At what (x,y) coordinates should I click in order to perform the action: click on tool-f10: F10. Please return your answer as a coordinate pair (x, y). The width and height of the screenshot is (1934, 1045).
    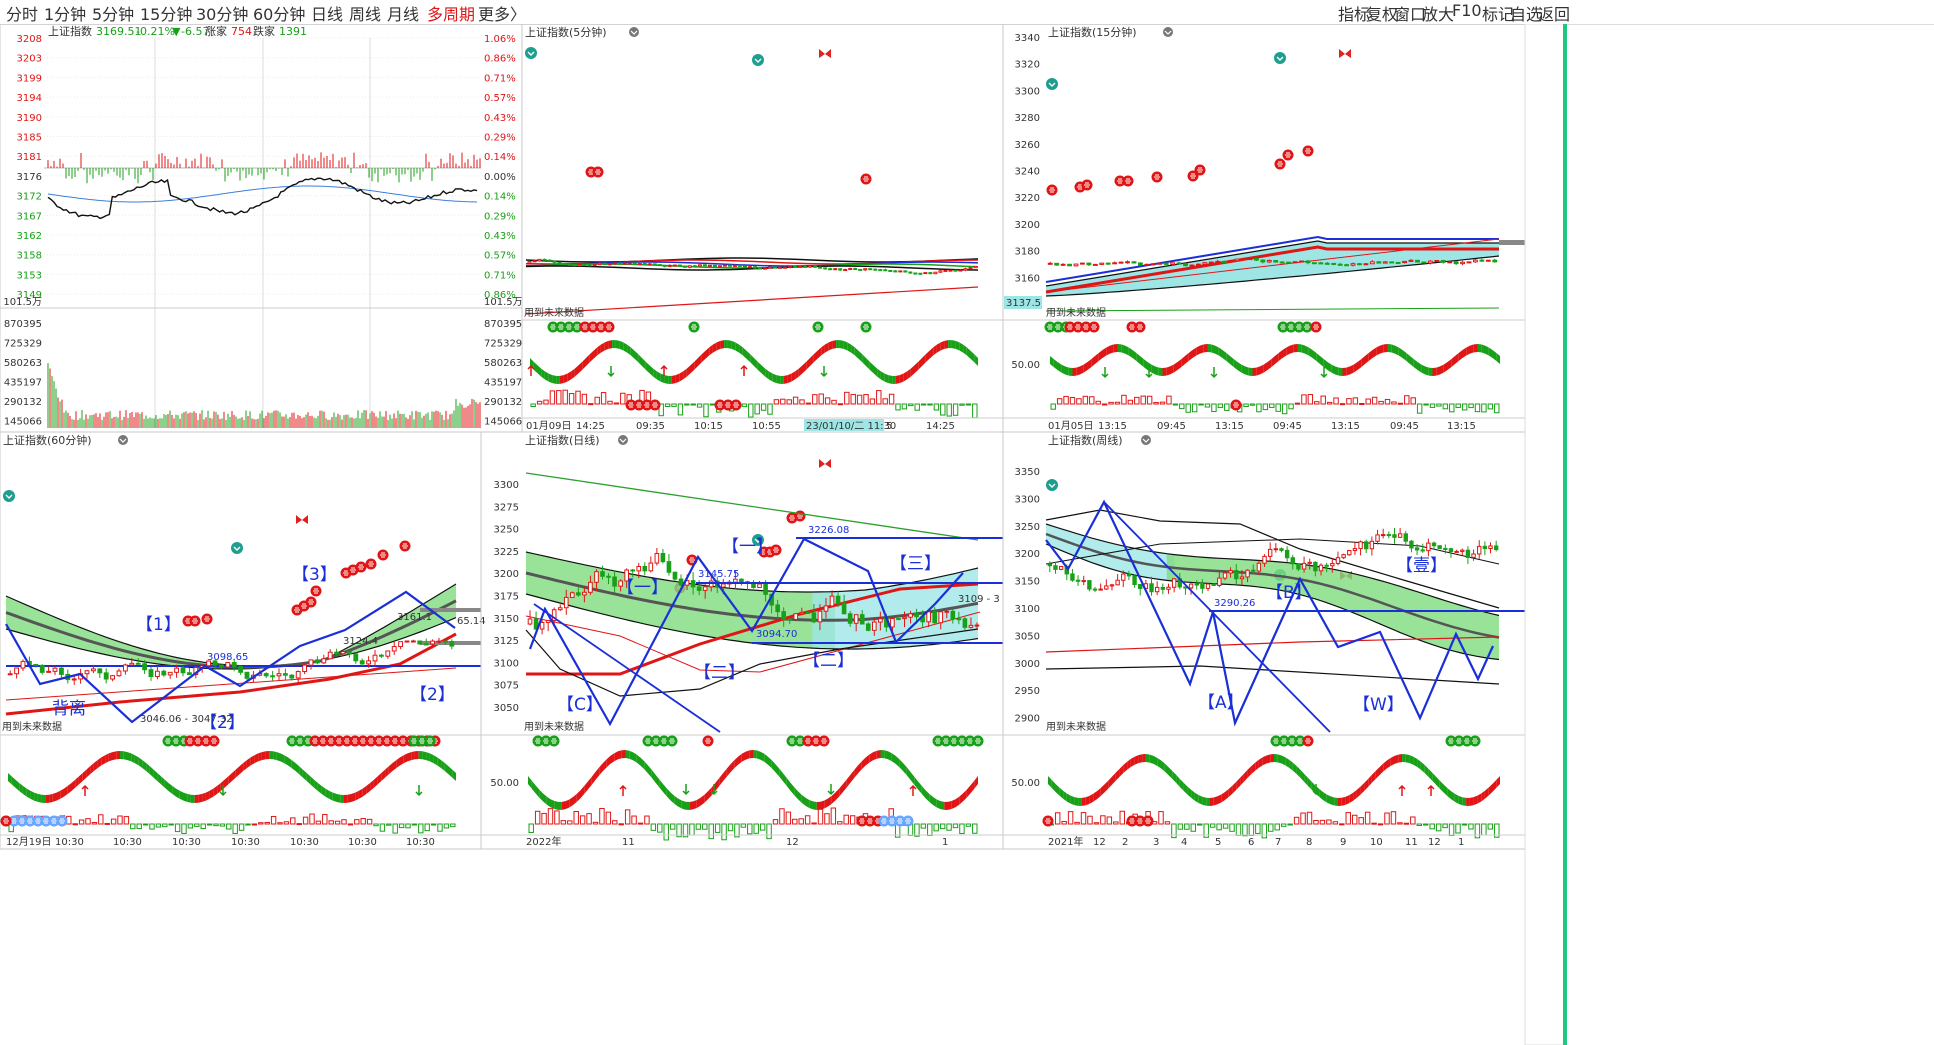
    Looking at the image, I should click on (1467, 10).